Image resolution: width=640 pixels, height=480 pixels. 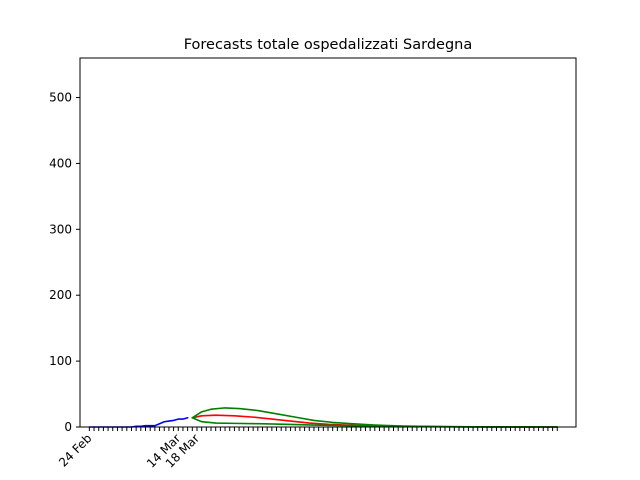 I want to click on y-tick-label: 200, so click(x=60, y=295).